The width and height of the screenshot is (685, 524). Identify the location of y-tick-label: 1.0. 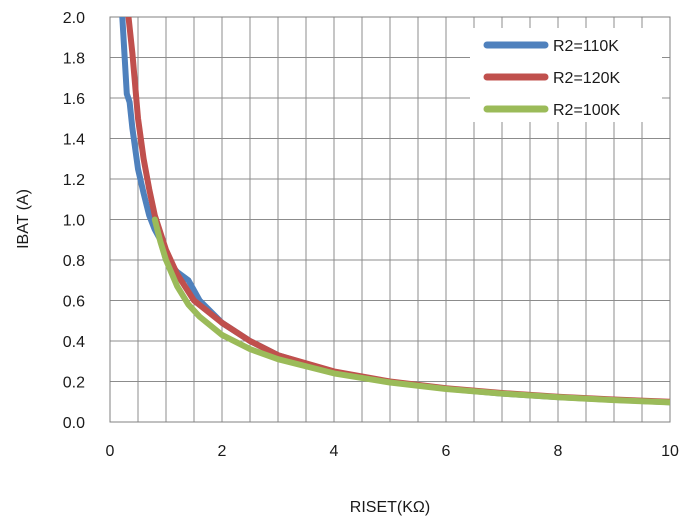
(74, 221).